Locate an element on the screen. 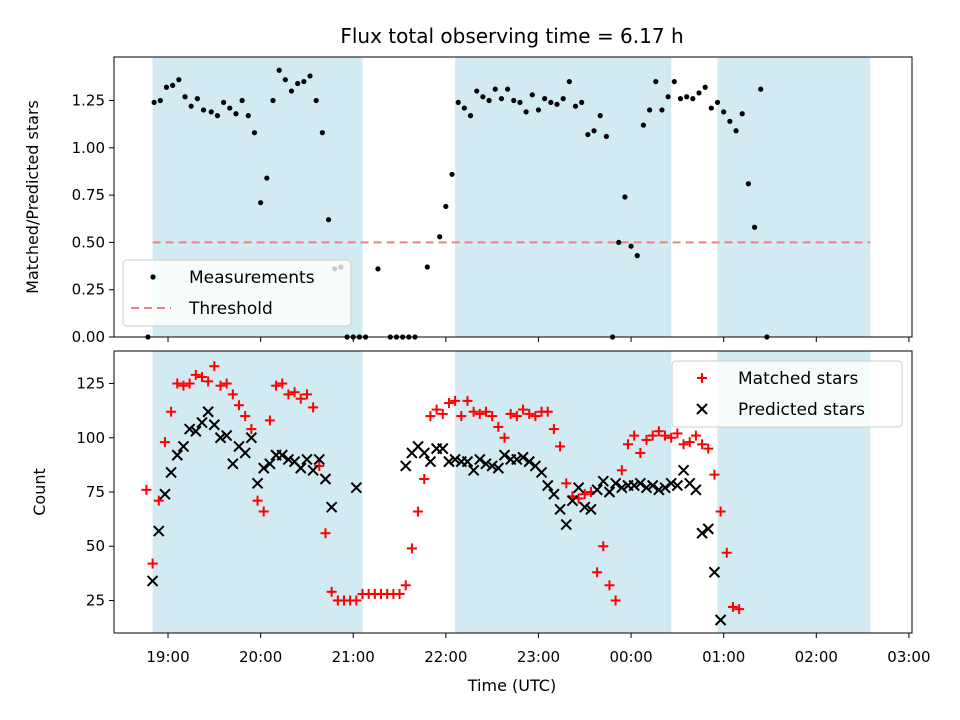 The height and width of the screenshot is (720, 960). chart-title: Flux total observing time = 6.17 h is located at coordinates (511, 36).